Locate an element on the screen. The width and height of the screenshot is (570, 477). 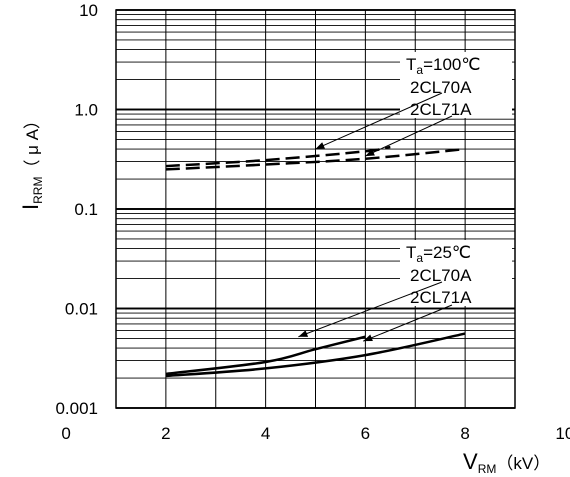
y-axis-title: IRRM（ μ A） is located at coordinates (31, 161).